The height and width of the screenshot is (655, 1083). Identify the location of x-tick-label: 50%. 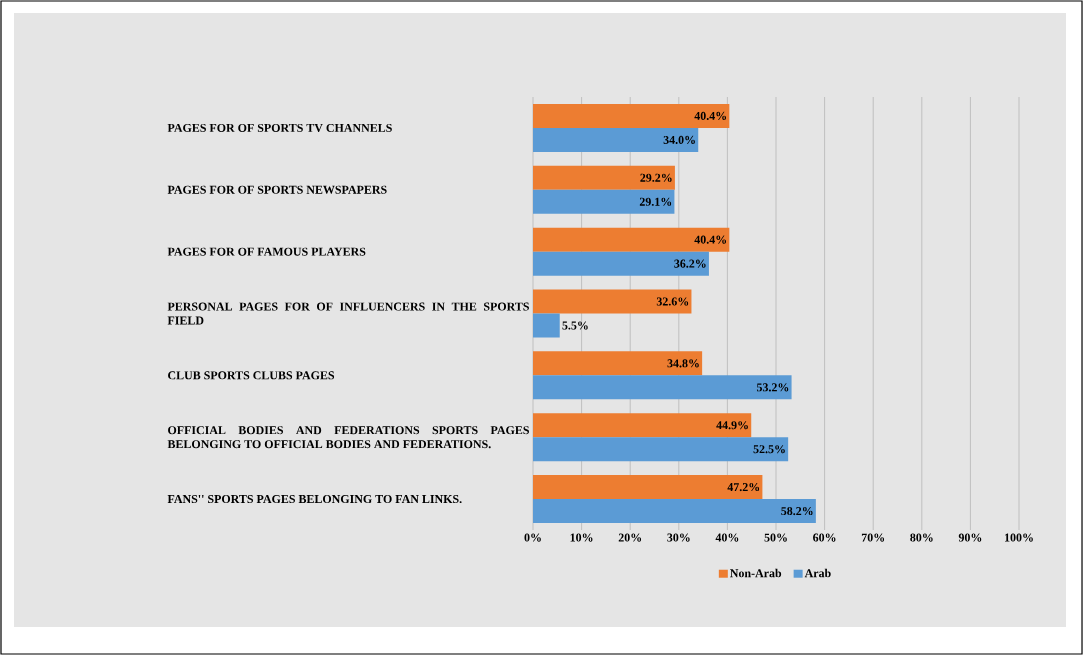
(775, 537).